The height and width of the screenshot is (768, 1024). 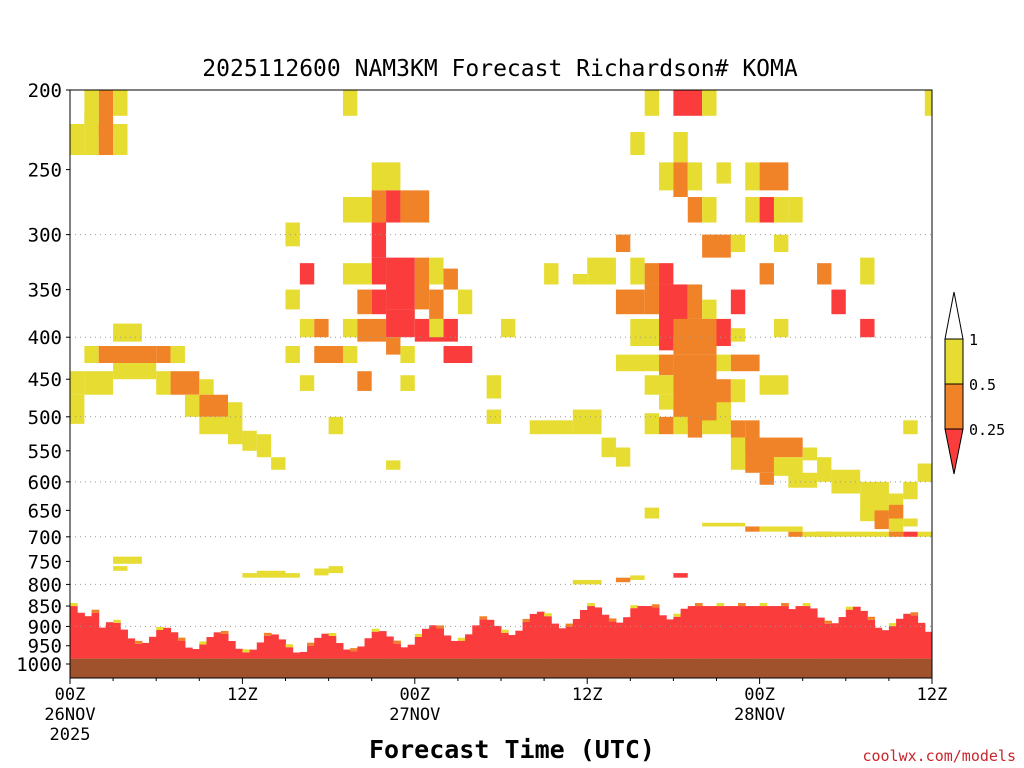 I want to click on x-tick-date: 26NOV, so click(x=69, y=715).